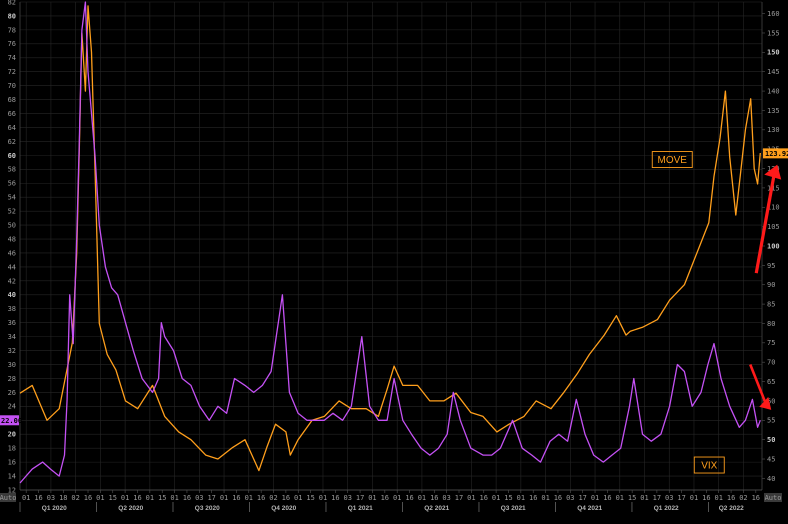 The image size is (788, 524). I want to click on quarter-label: Q1 2022, so click(666, 508).